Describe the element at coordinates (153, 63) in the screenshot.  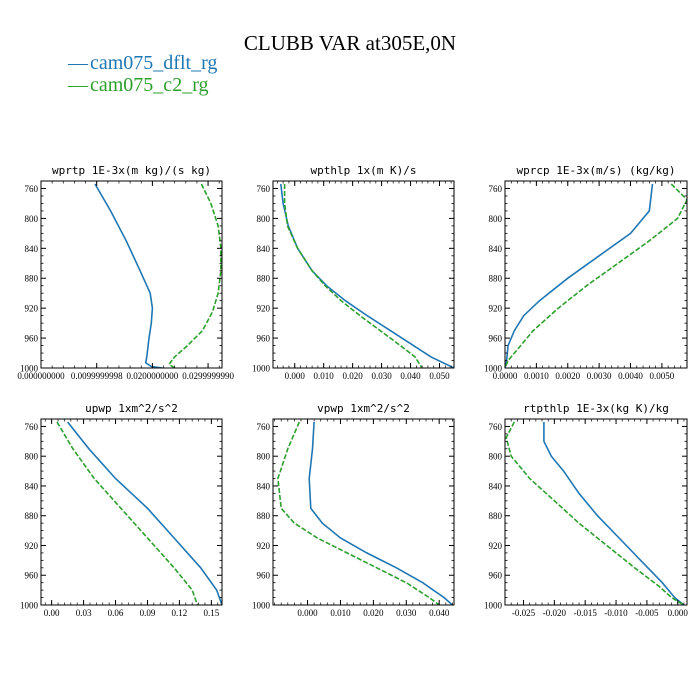
I see `legend-label-dflt: cam075_dflt_rg` at that location.